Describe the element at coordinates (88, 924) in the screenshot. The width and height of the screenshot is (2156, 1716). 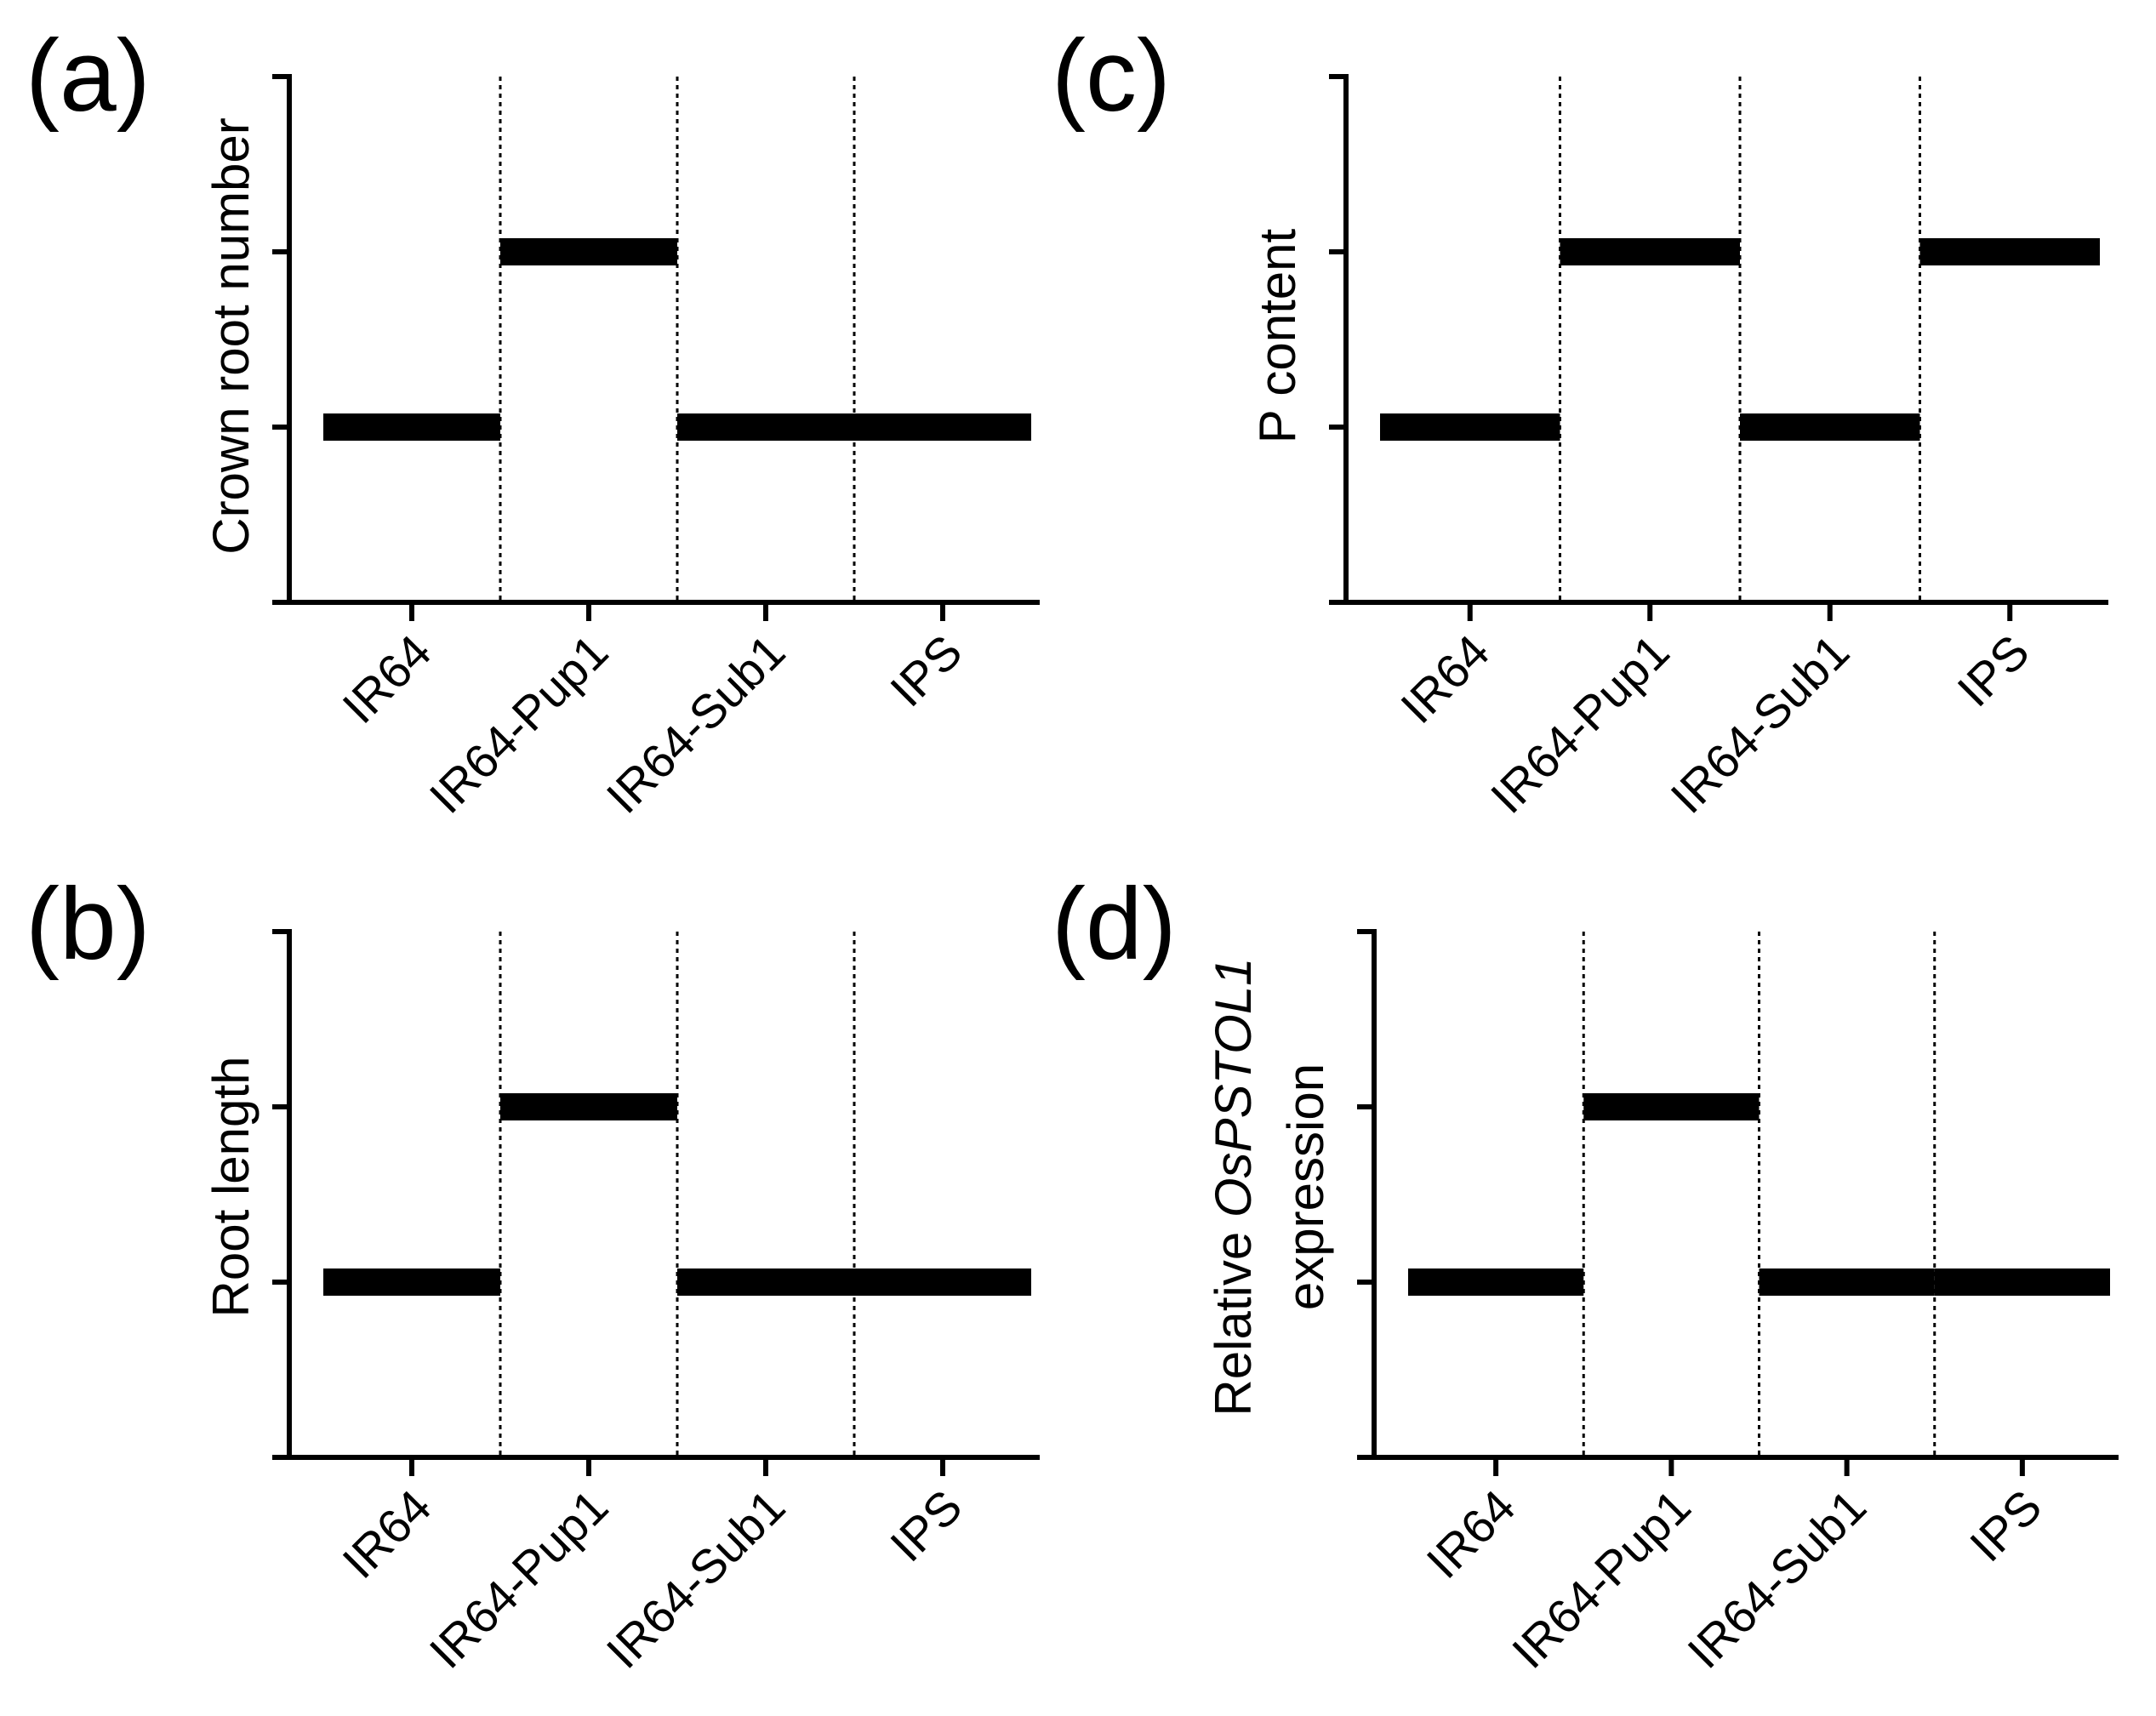
I see `panel-b-letter: (b)` at that location.